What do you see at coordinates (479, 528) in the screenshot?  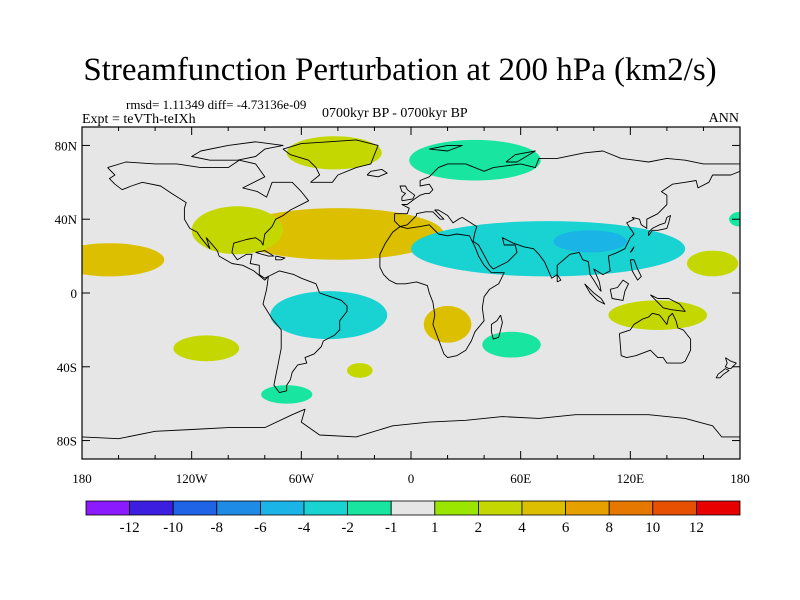 I see `colorbar-label: 2` at bounding box center [479, 528].